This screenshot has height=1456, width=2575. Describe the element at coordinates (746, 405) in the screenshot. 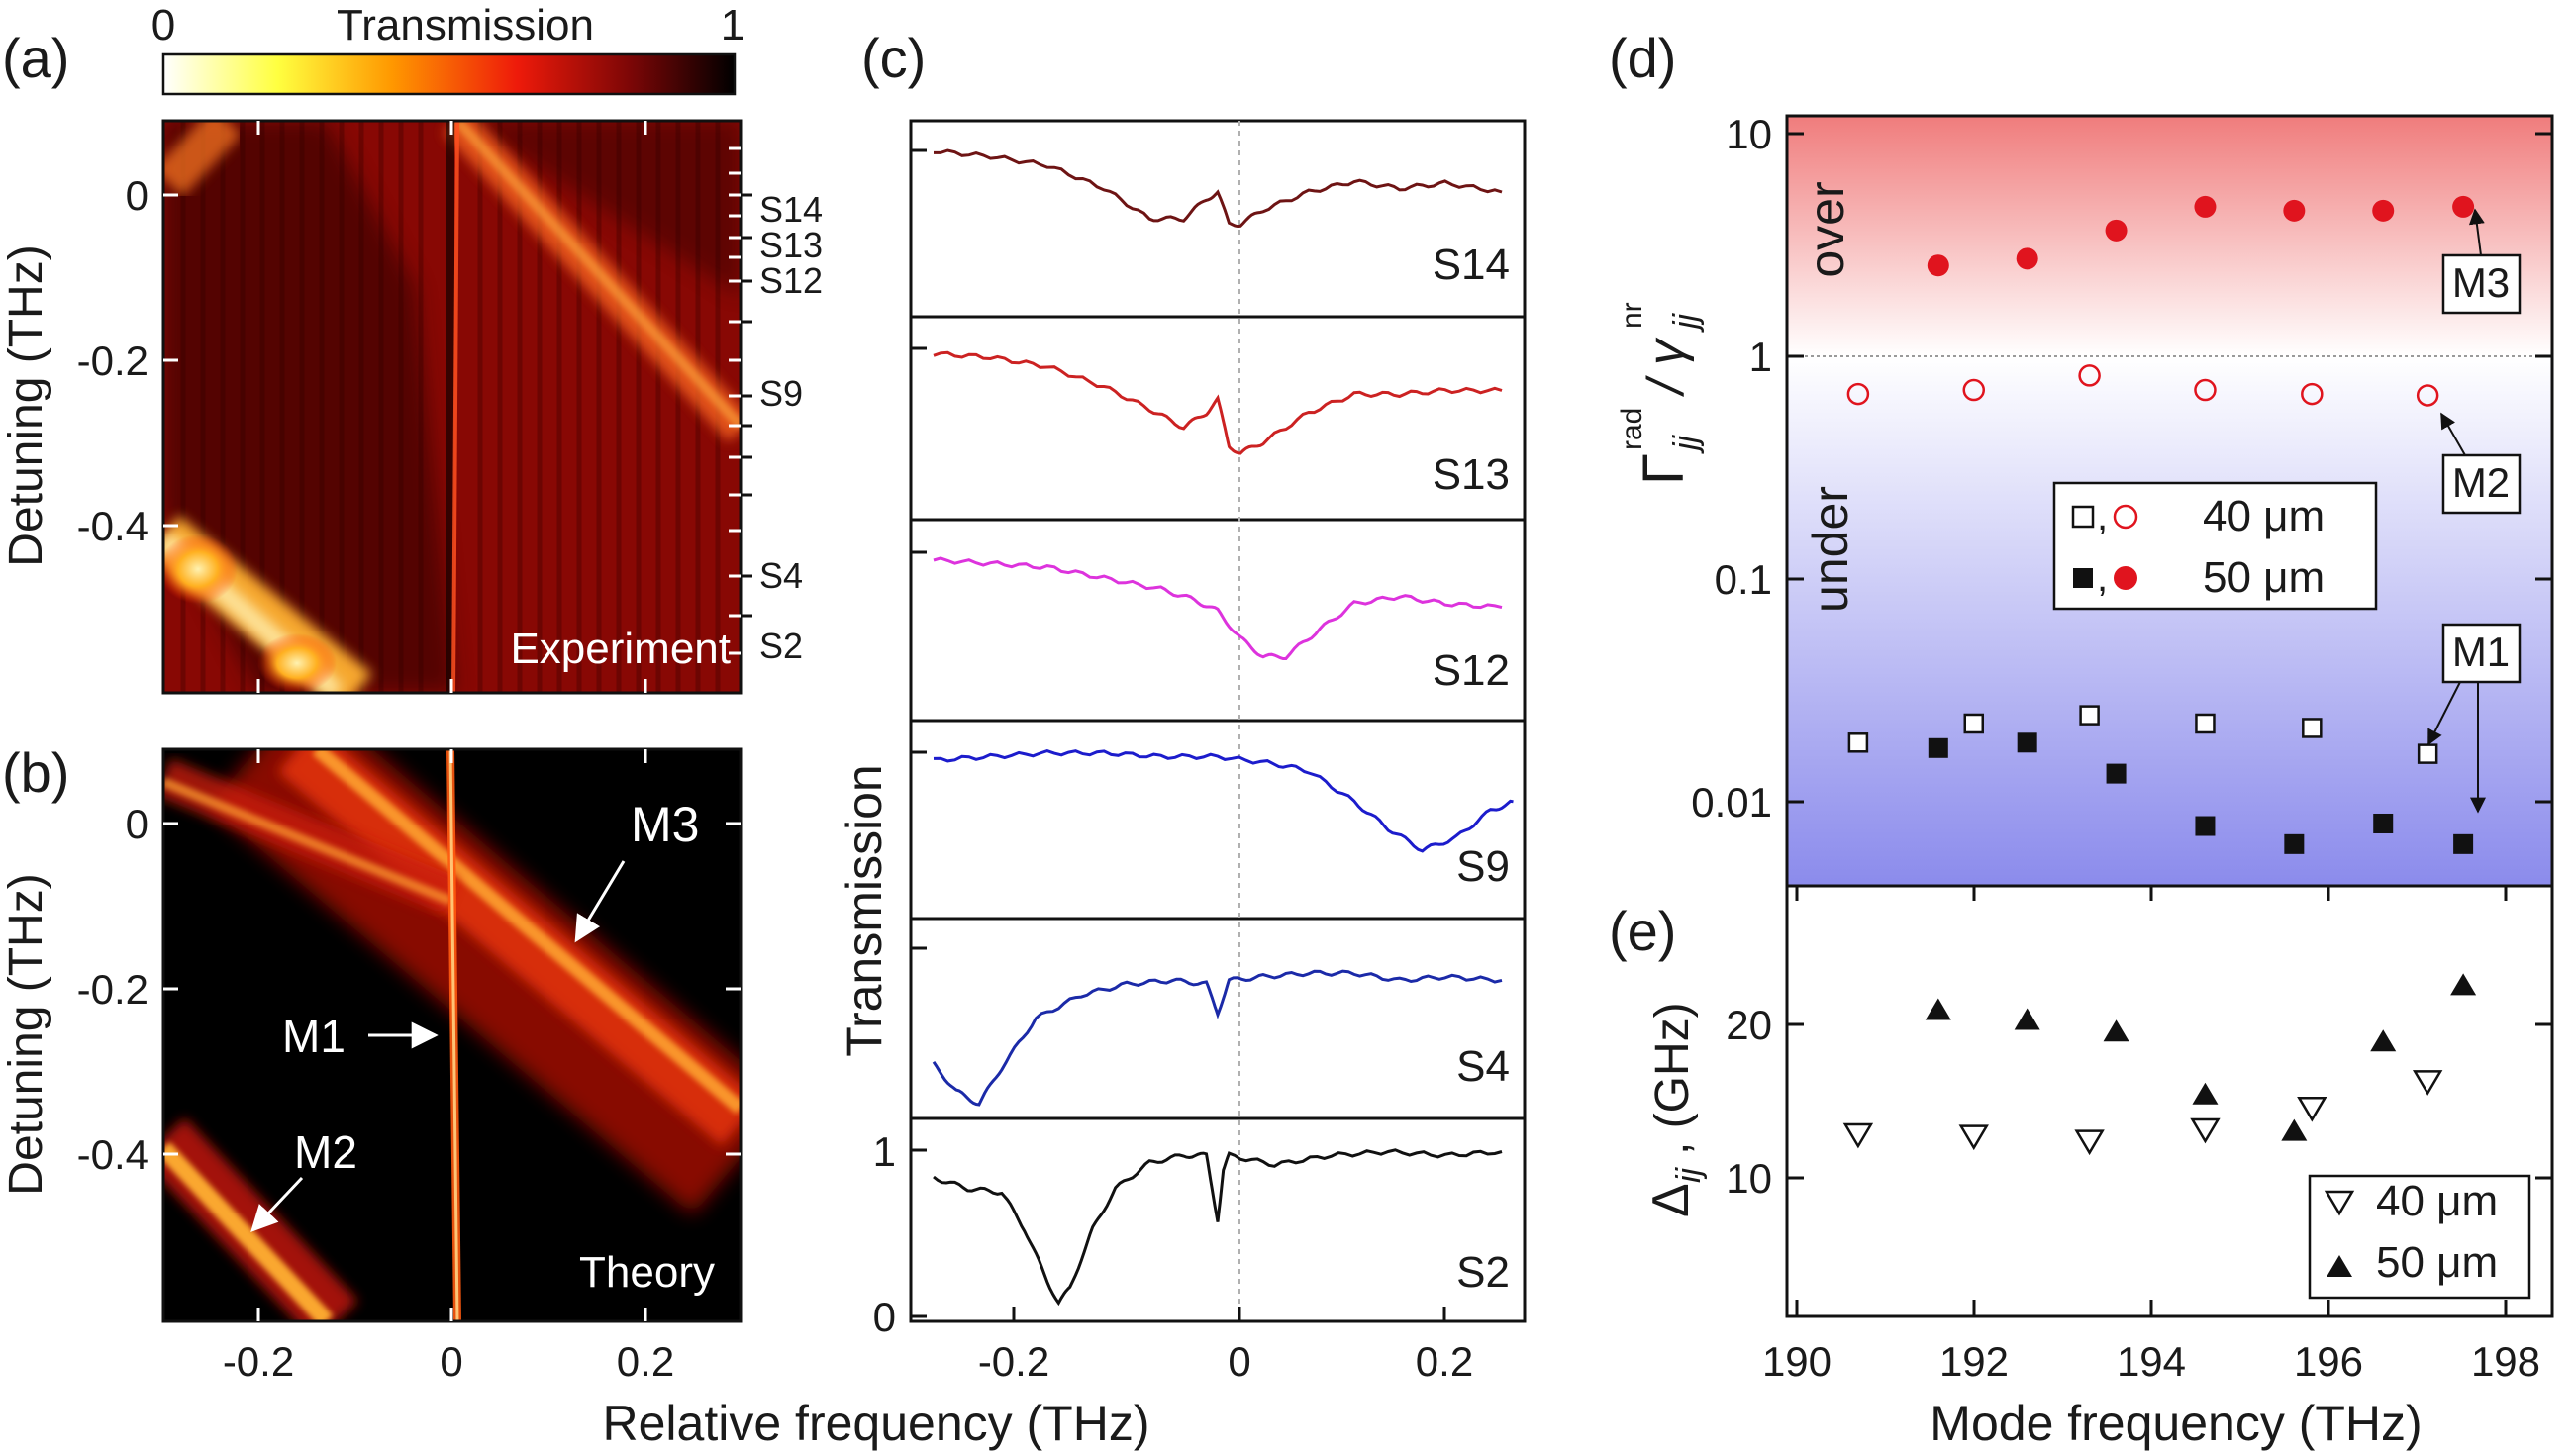

I see `heatmap-a-black-ticks` at that location.